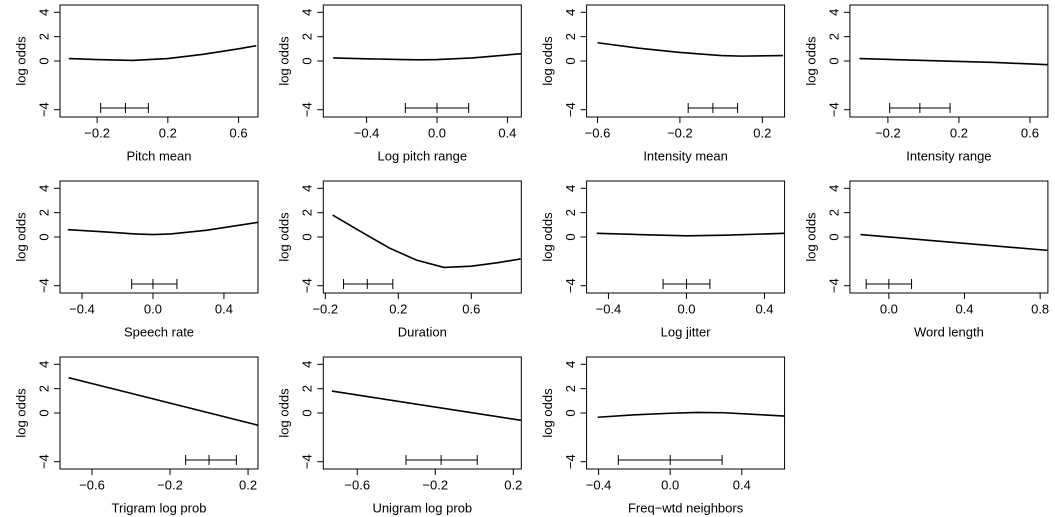 The height and width of the screenshot is (517, 1055). I want to click on x-axis-label: Freq−wtd neighbors, so click(686, 507).